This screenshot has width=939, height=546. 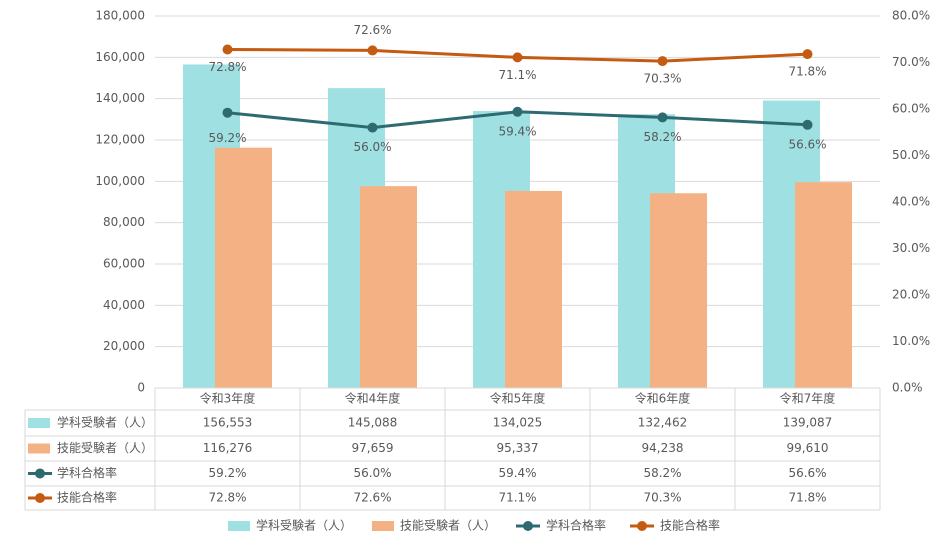 I want to click on table-cell: 99,610, so click(x=808, y=448).